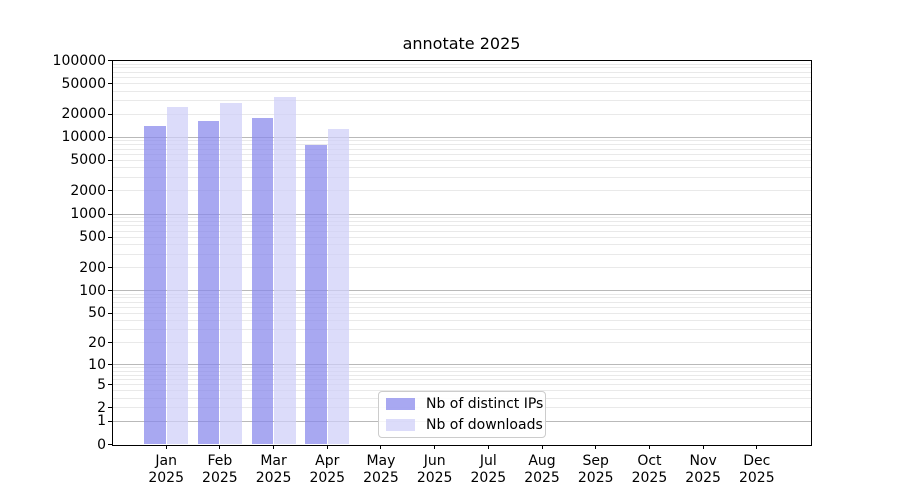 This screenshot has height=500, width=900. Describe the element at coordinates (97, 313) in the screenshot. I see `y-tick-label-50: 50` at that location.